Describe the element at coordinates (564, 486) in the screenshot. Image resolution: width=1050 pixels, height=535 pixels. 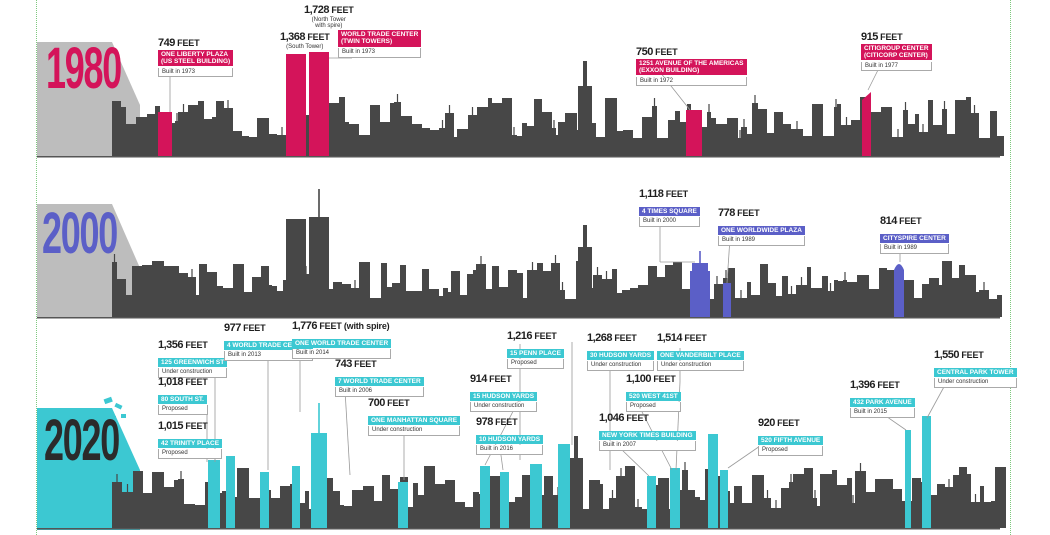
I see `tower-15-penn-place` at that location.